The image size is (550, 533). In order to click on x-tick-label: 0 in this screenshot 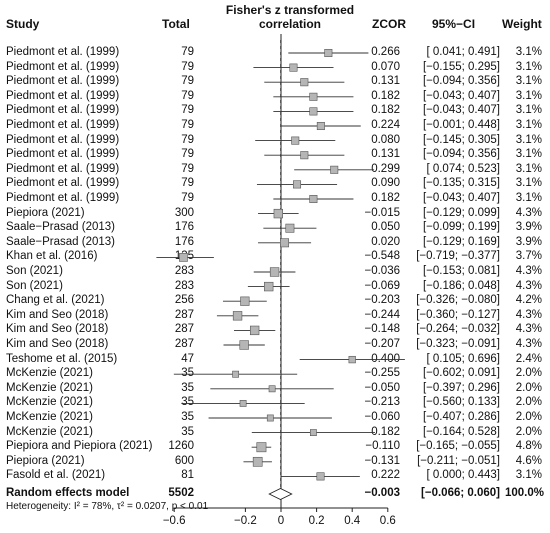, I will do `click(281, 521)`.